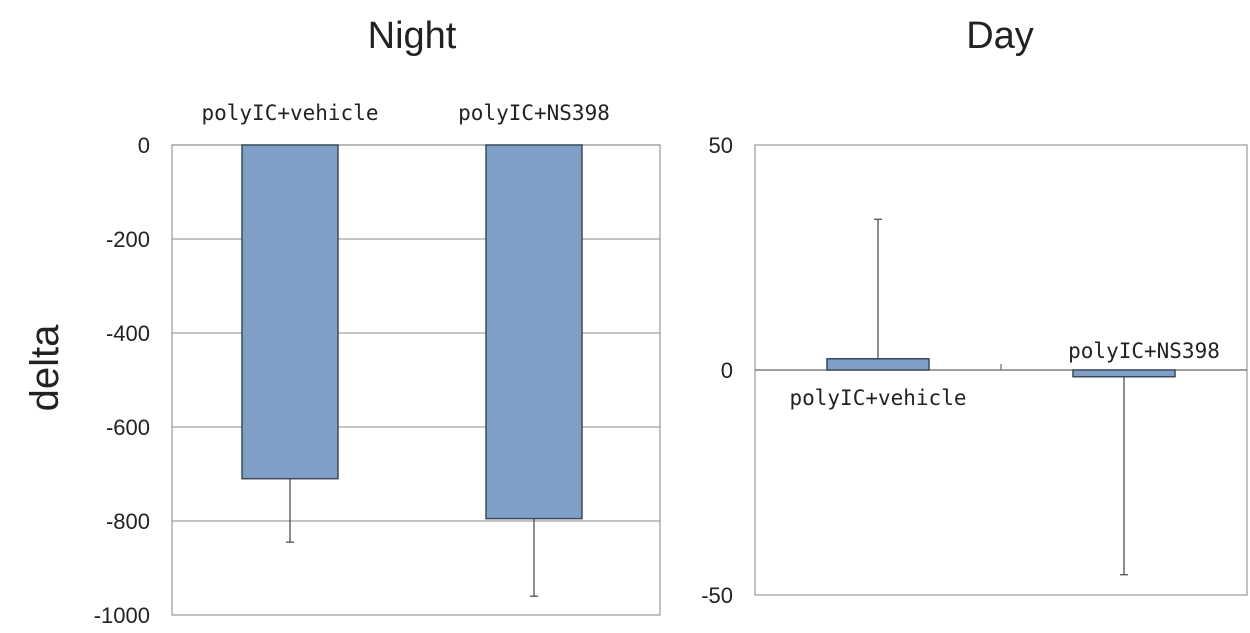  I want to click on day-y-tick-label: -50, so click(717, 595).